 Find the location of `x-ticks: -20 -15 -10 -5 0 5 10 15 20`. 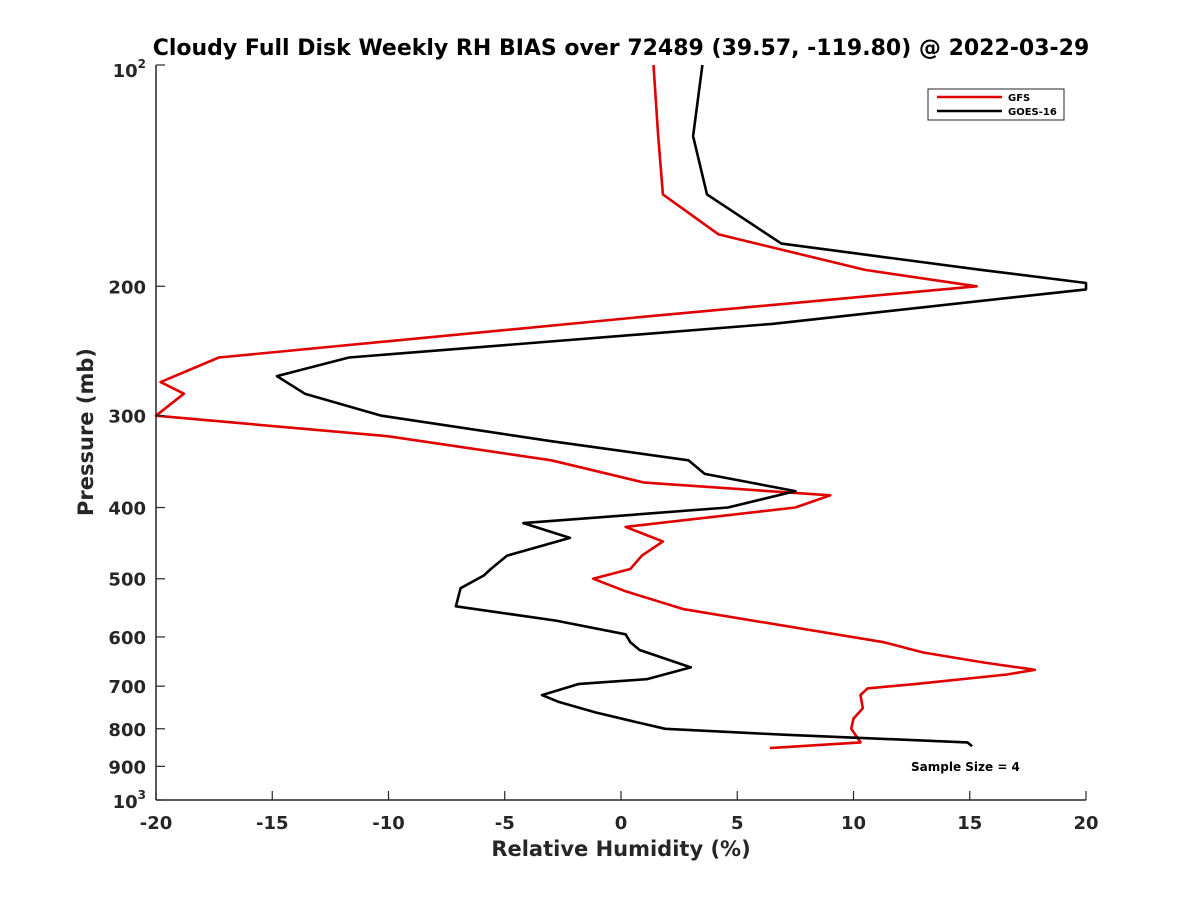

x-ticks: -20 -15 -10 -5 0 5 10 15 20 is located at coordinates (619, 812).